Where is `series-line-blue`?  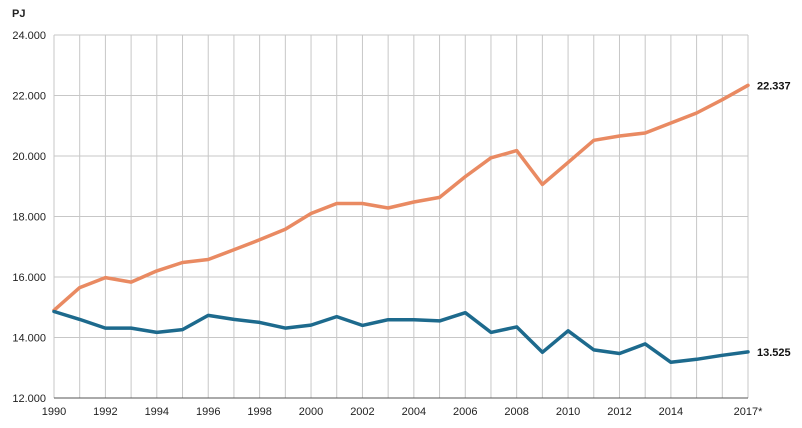 series-line-blue is located at coordinates (401, 337).